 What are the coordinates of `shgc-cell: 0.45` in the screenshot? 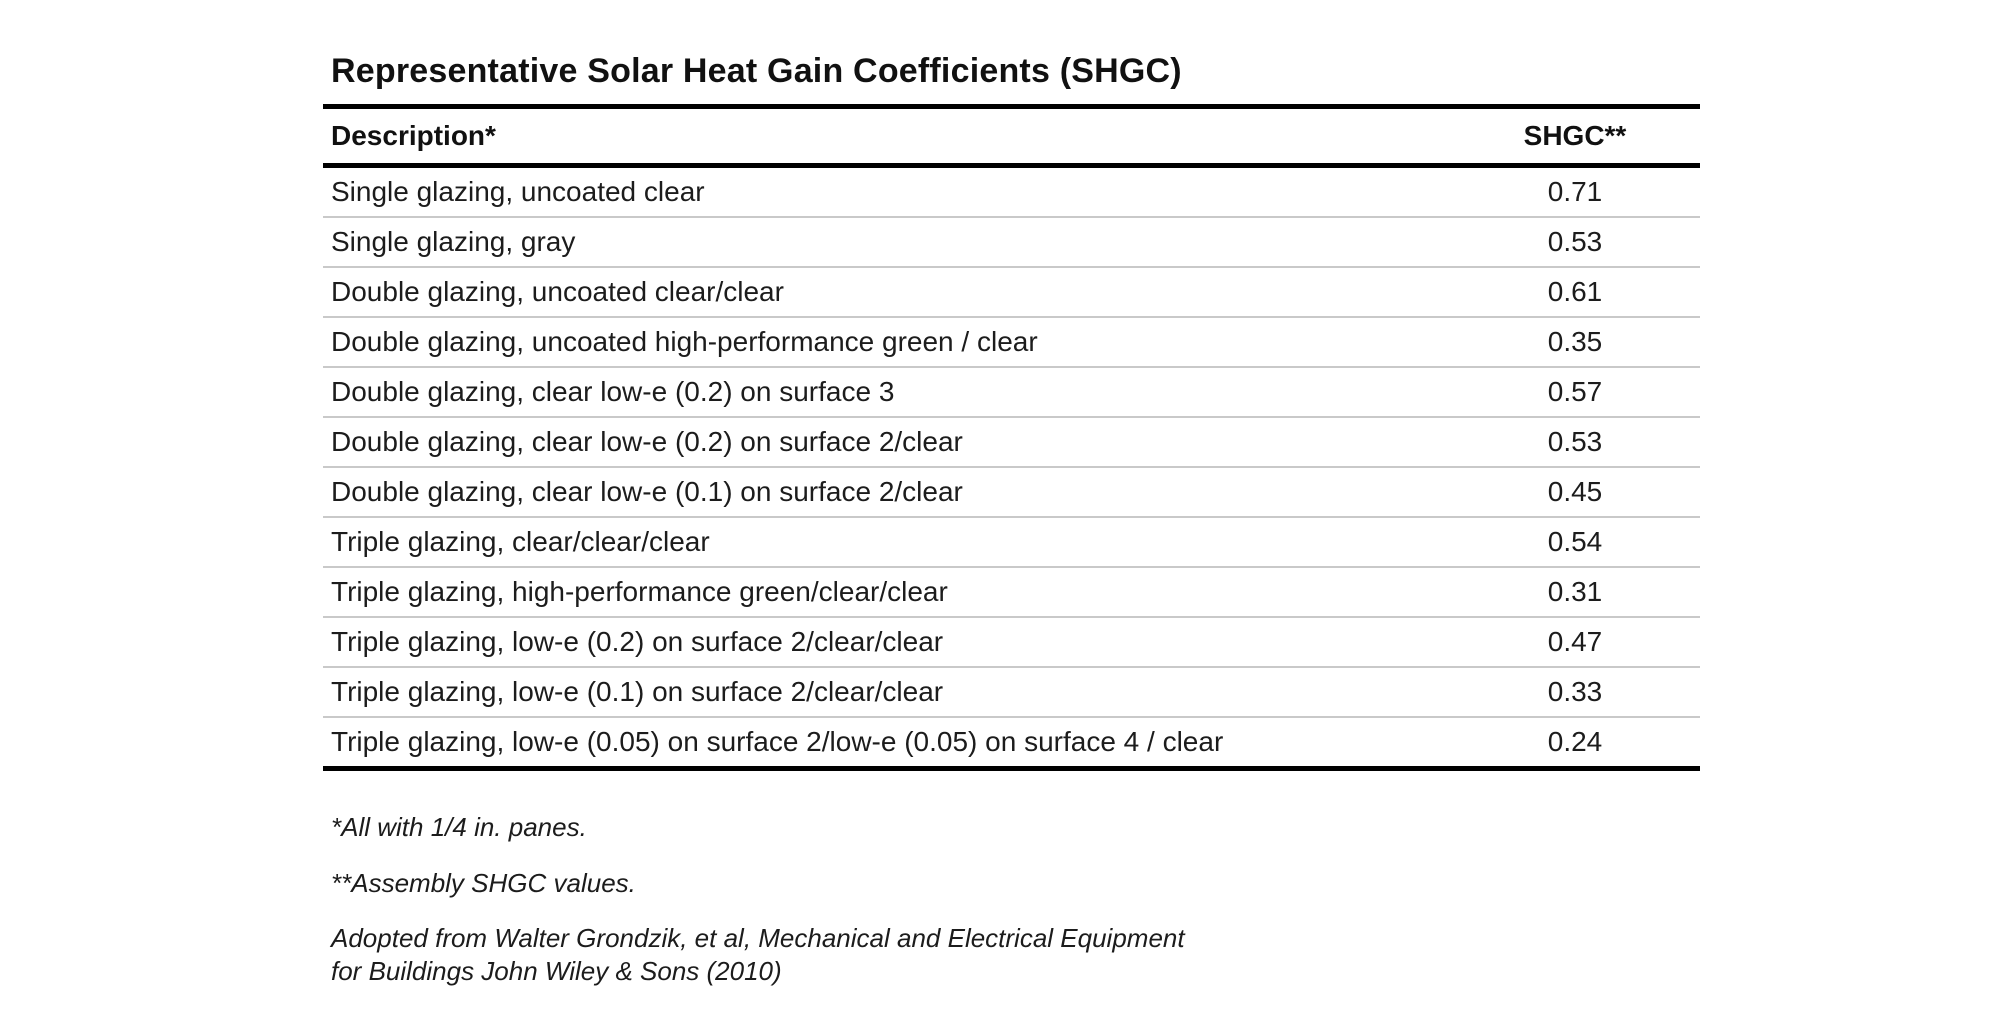 It's located at (1575, 492).